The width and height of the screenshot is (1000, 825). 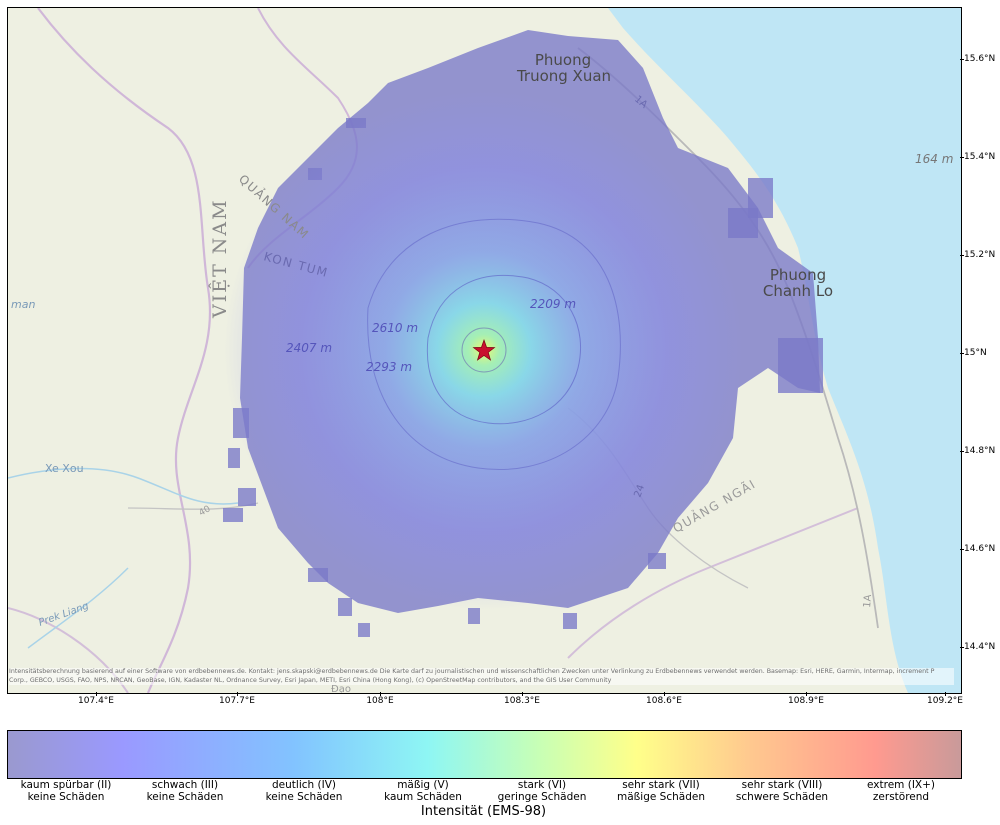 I want to click on lat-tick-label: 15°N, so click(x=975, y=353).